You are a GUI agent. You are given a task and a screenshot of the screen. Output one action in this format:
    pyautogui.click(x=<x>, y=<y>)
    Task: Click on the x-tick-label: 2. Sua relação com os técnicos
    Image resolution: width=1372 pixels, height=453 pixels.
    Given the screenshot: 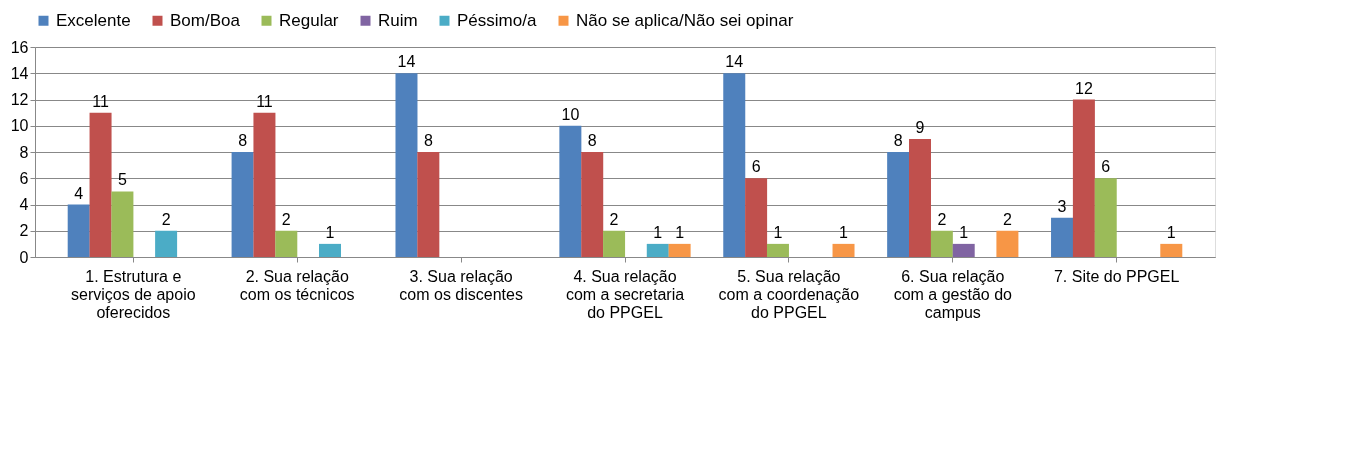 What is the action you would take?
    pyautogui.click(x=297, y=285)
    